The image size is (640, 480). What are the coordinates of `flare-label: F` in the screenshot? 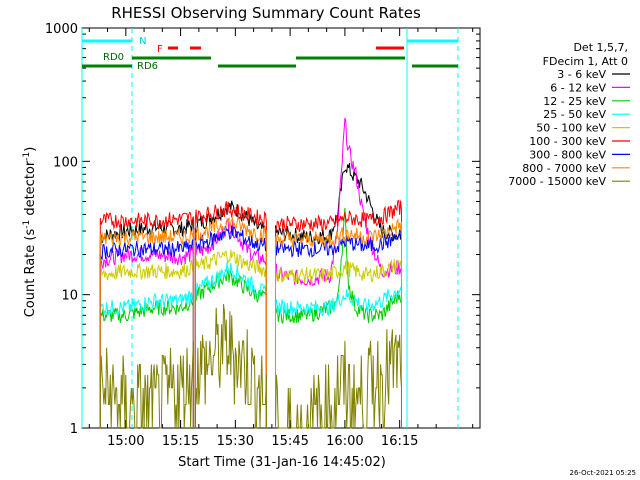 It's located at (160, 49).